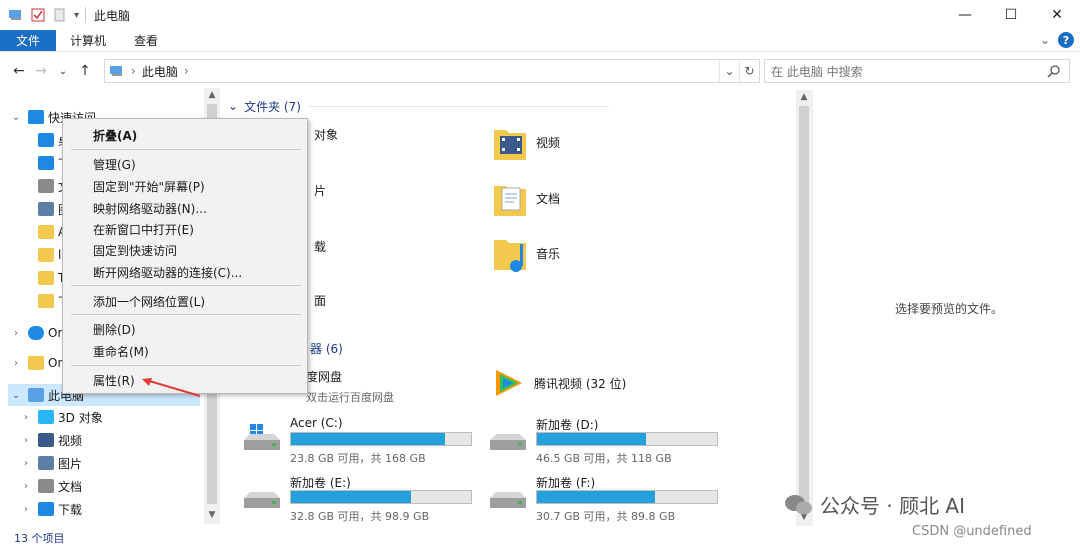  Describe the element at coordinates (77, 15) in the screenshot. I see `quick-access-dropdown: ▾` at that location.